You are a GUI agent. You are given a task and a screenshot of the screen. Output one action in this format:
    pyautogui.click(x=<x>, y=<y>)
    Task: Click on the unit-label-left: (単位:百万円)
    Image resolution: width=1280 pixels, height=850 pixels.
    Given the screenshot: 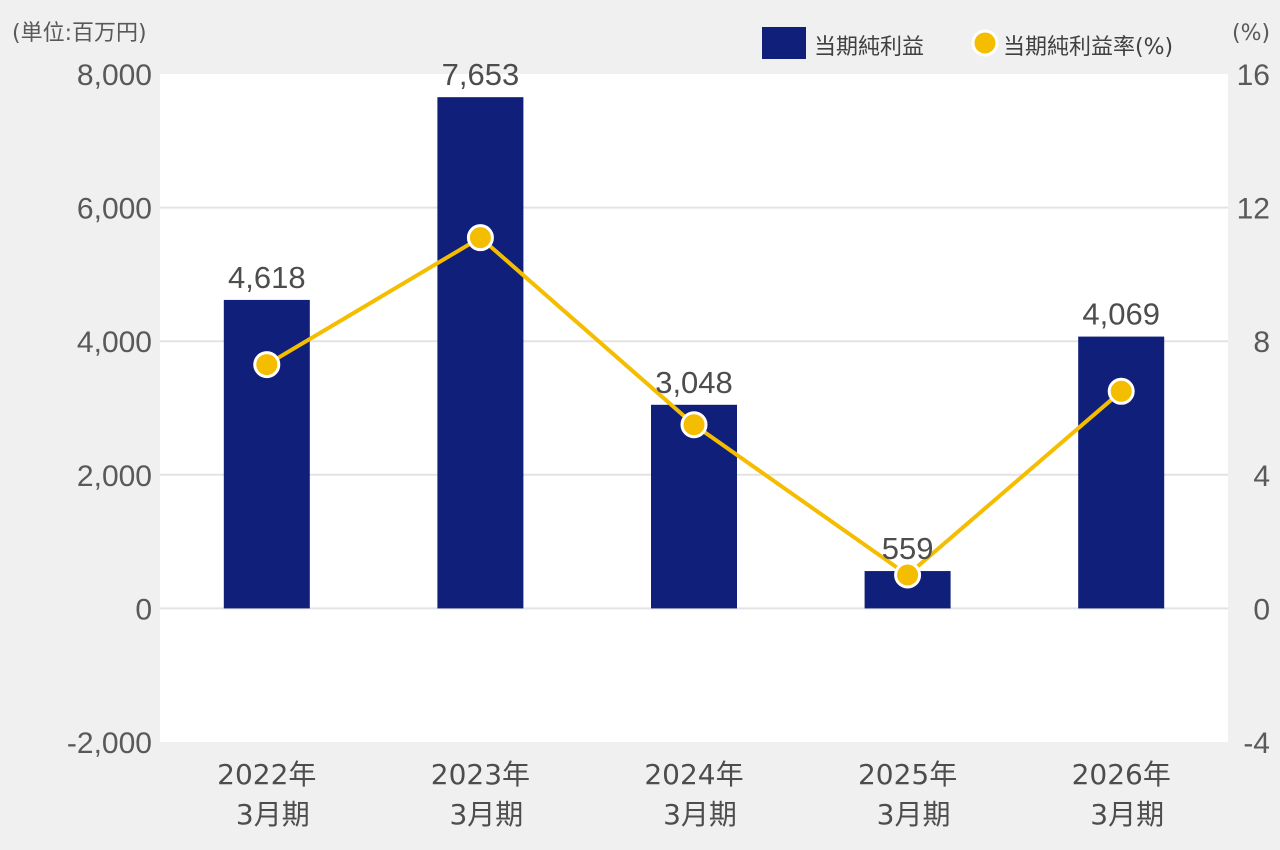 What is the action you would take?
    pyautogui.click(x=79, y=33)
    